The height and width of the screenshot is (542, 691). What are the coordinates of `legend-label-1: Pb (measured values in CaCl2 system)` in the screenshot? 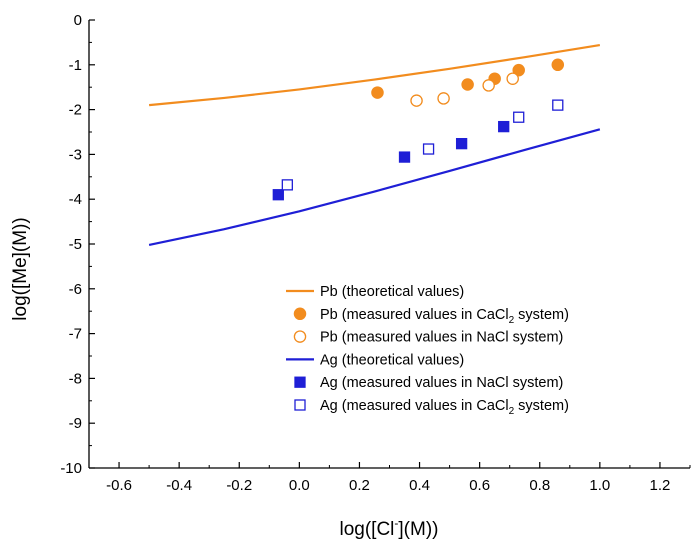 It's located at (444, 316).